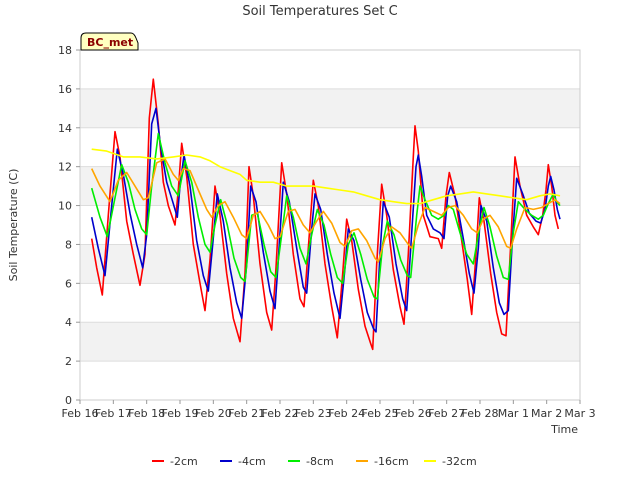  Describe the element at coordinates (113, 413) in the screenshot. I see `x-tick-label: Feb 17` at that location.